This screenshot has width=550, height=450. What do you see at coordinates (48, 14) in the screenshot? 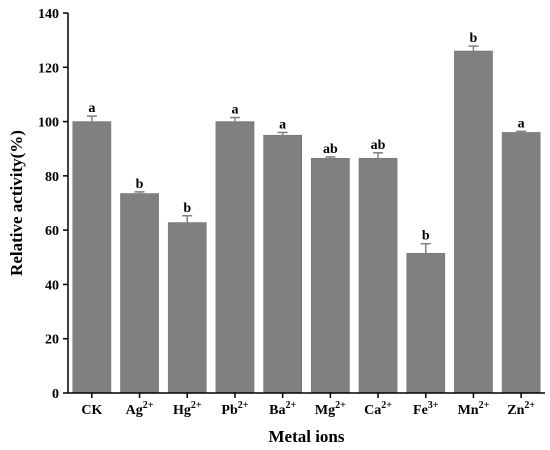
I see `y-tick-label: 140` at bounding box center [48, 14].